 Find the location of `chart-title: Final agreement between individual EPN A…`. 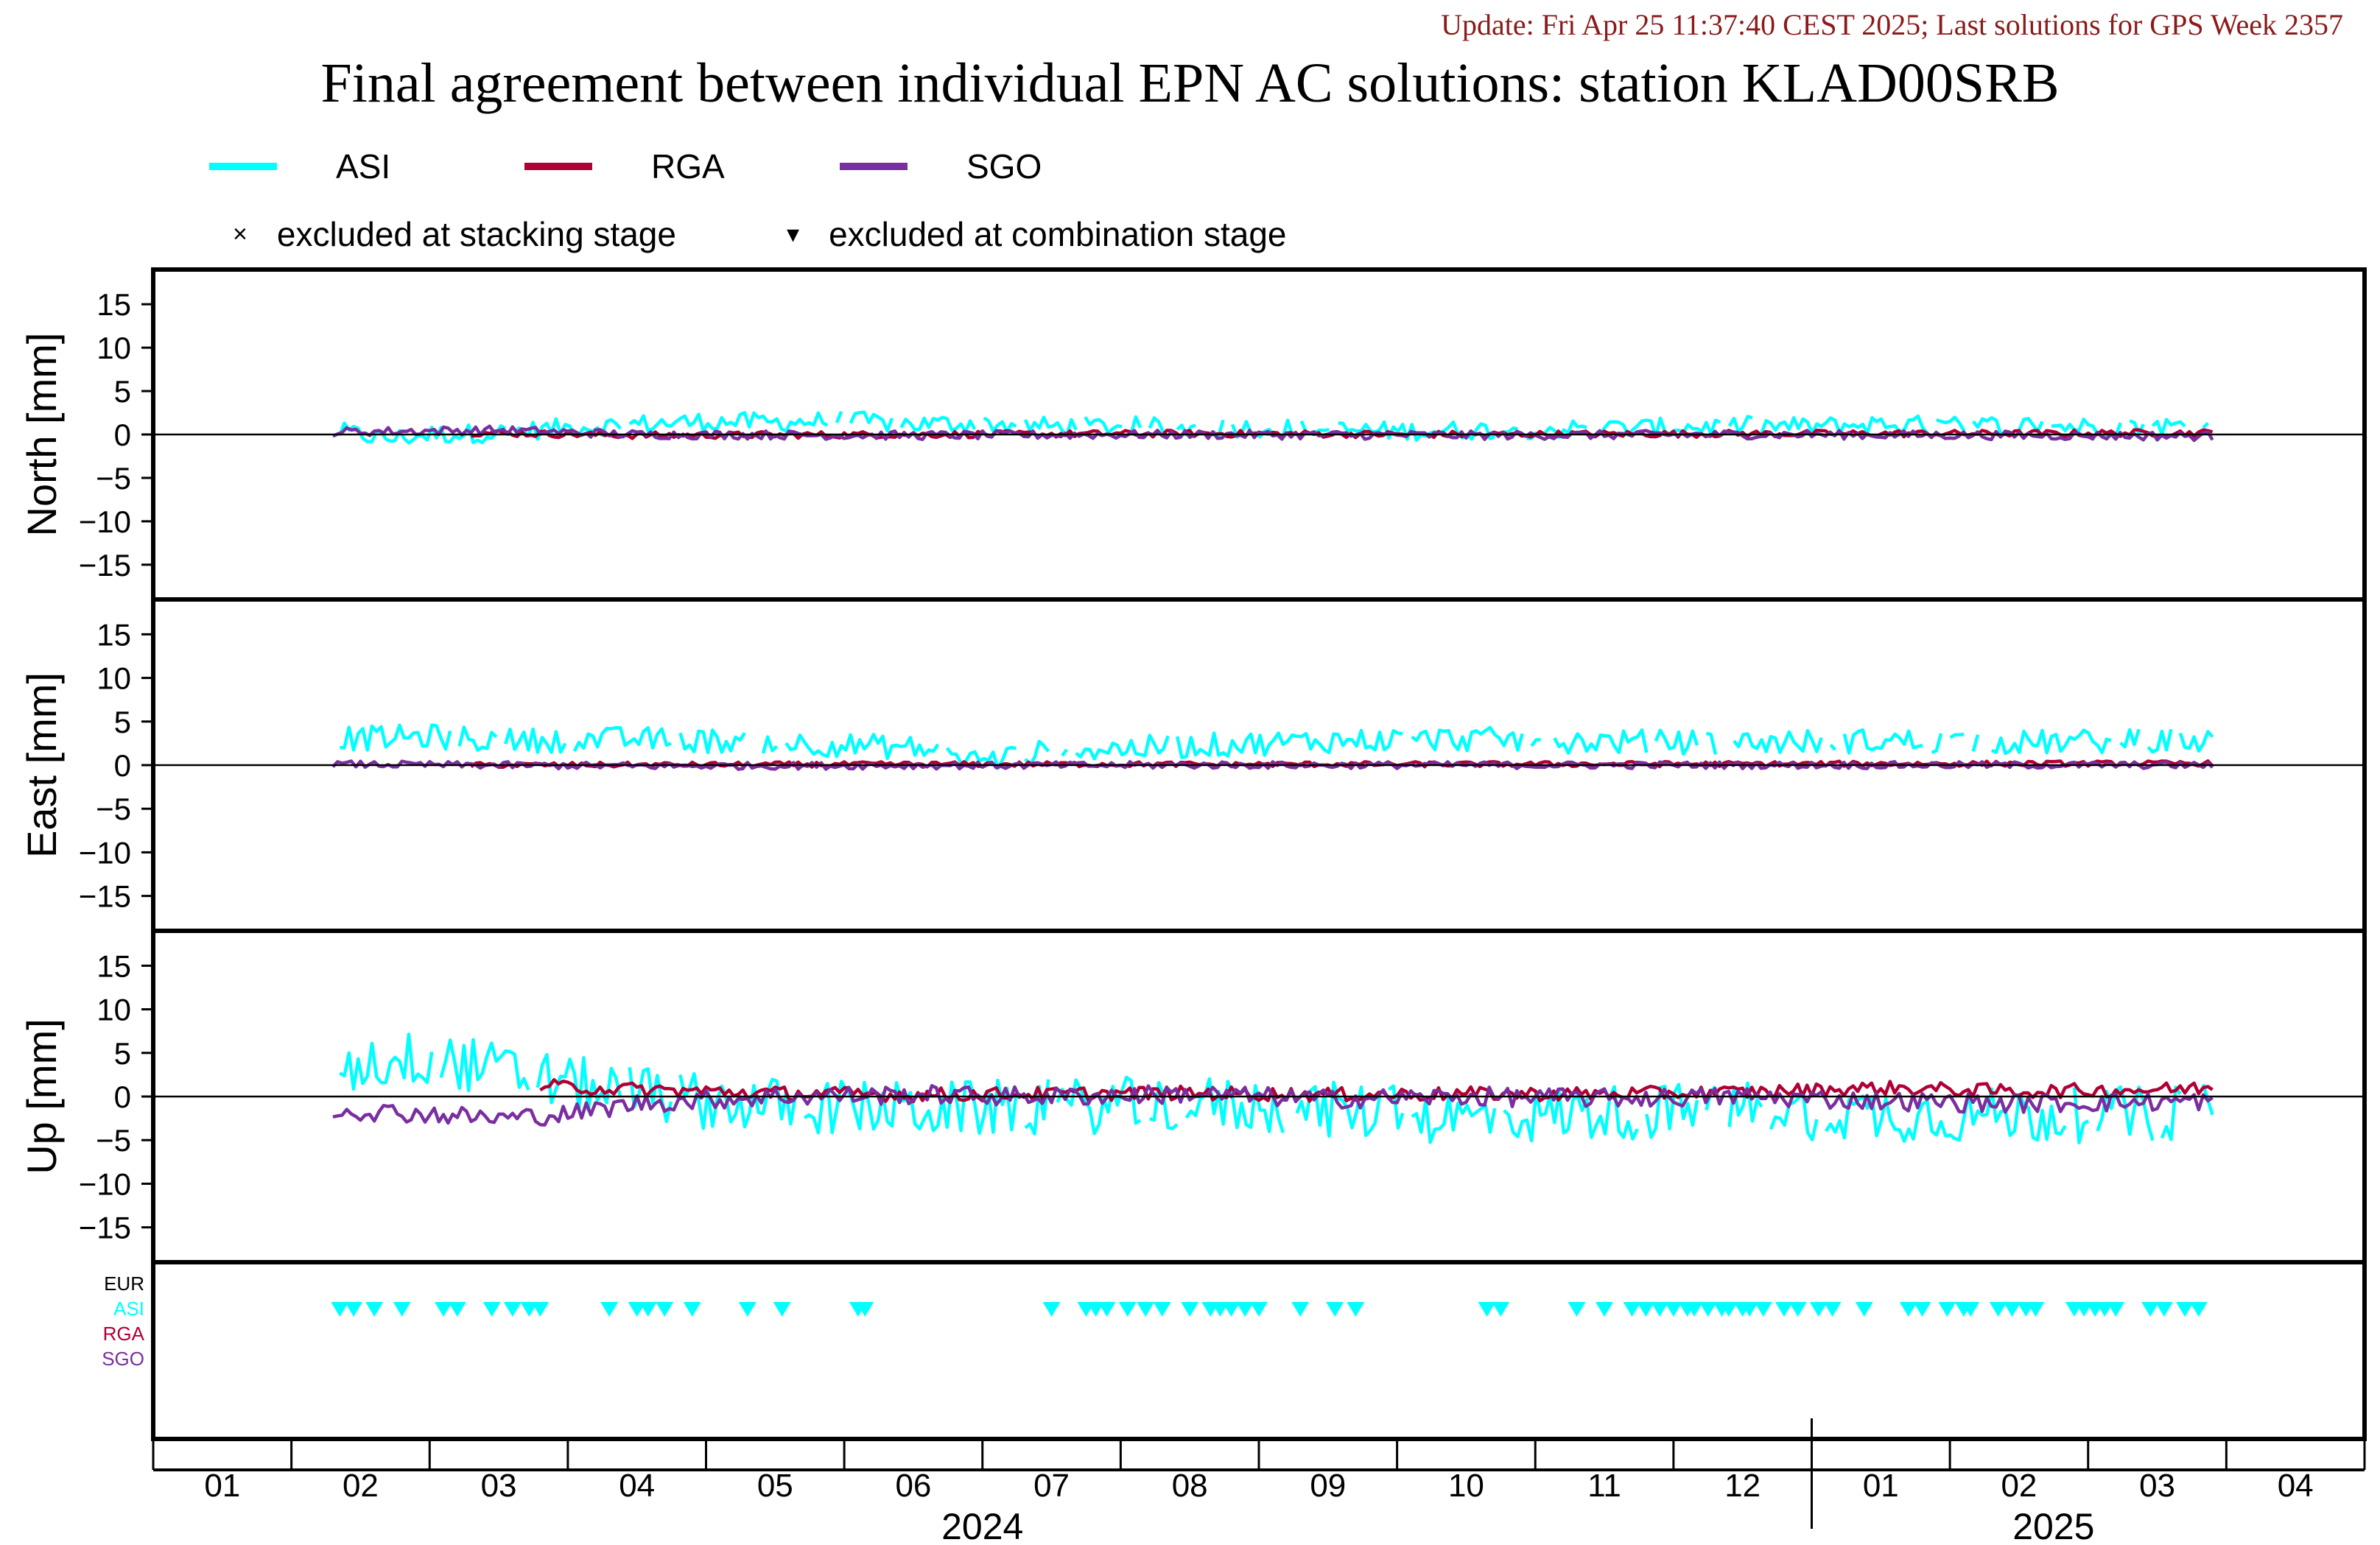

chart-title: Final agreement between individual EPN A… is located at coordinates (1190, 83).